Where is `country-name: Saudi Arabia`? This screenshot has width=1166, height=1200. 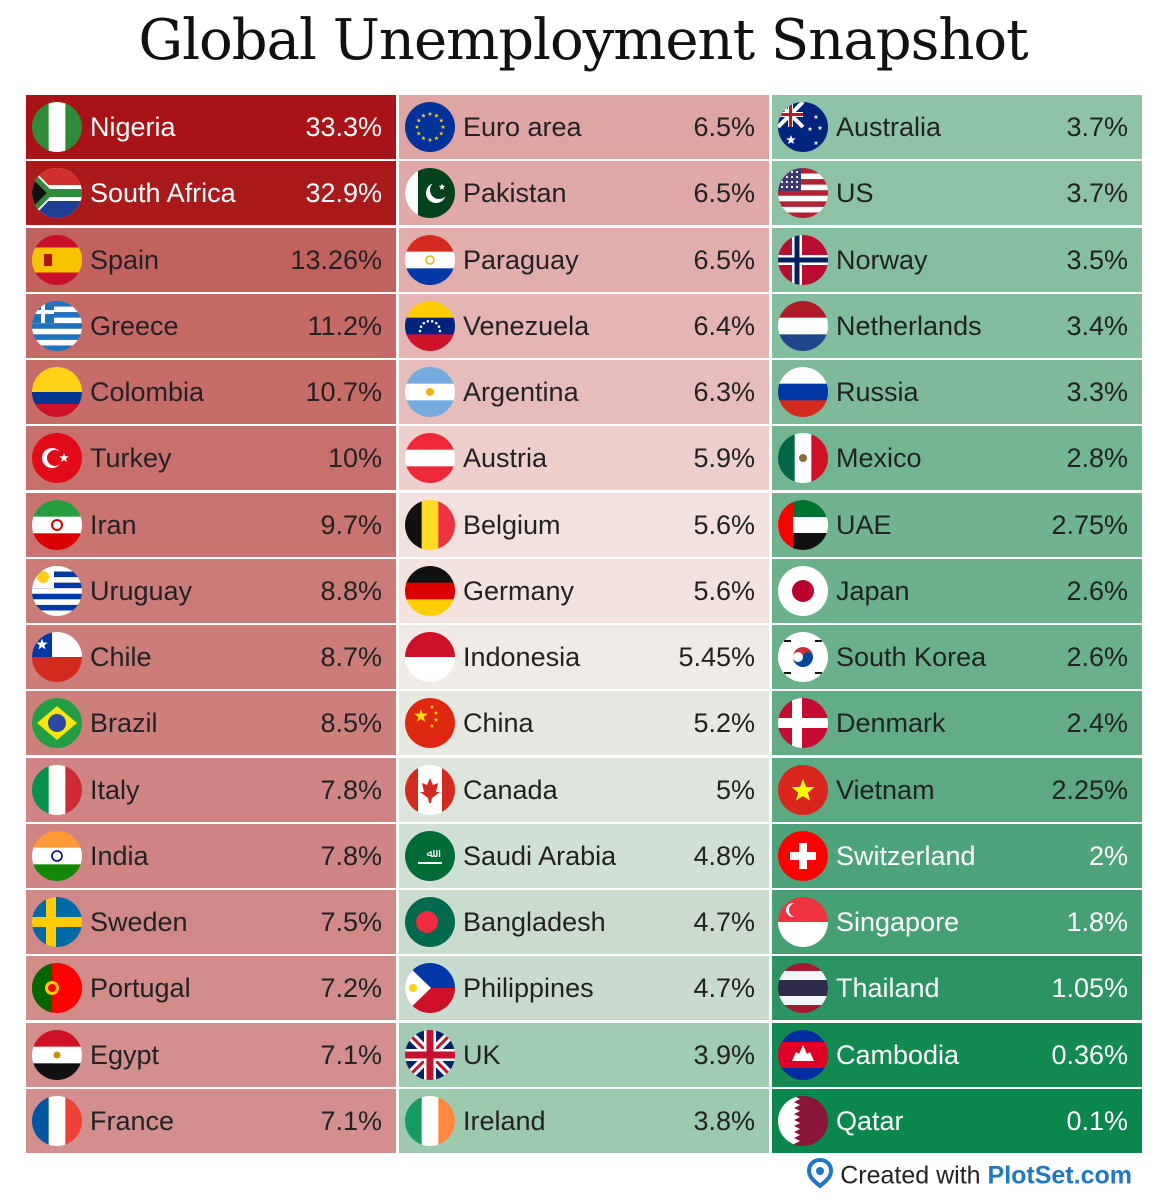 country-name: Saudi Arabia is located at coordinates (540, 855).